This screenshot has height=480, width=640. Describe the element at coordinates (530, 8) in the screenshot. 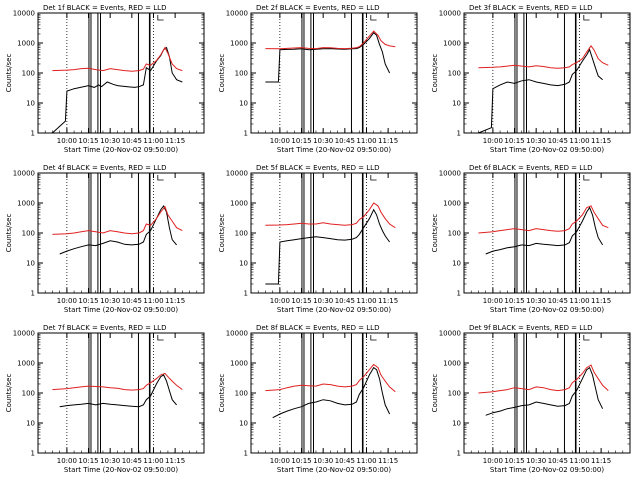

I see `chart-title: Det 3f BLACK = Events, RED = LLD` at that location.